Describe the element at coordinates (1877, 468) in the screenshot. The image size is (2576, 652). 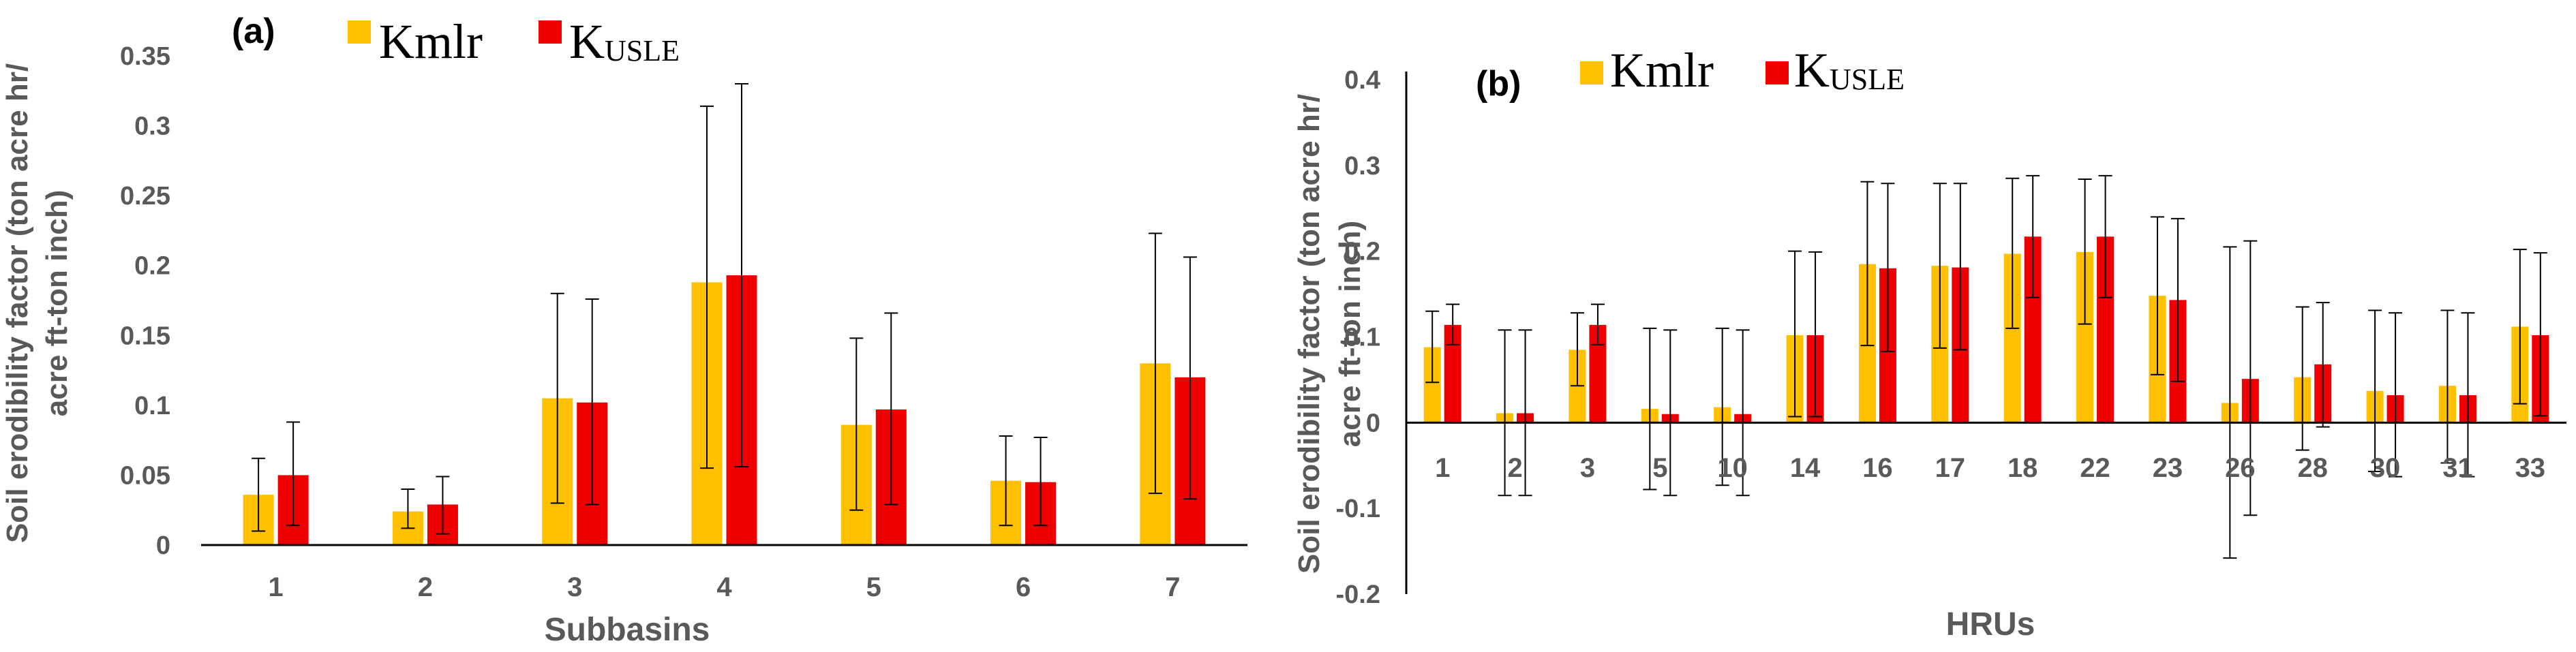
I see `x-tick-label-b-16: 16` at that location.